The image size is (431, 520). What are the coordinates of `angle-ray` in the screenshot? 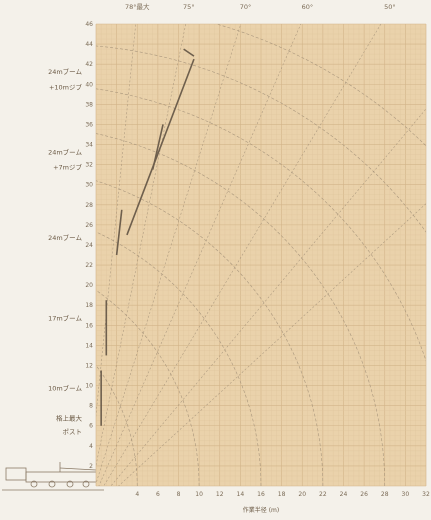 It's located at (116, 221).